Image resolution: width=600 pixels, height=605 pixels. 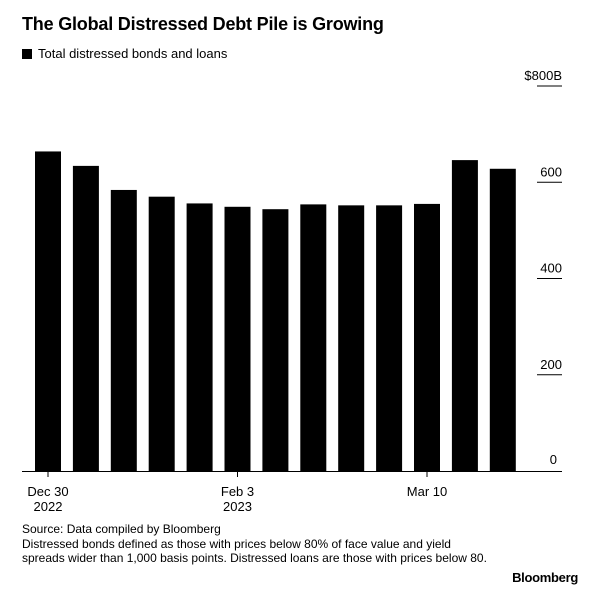 I want to click on y-tick-label: 600, so click(x=551, y=171).